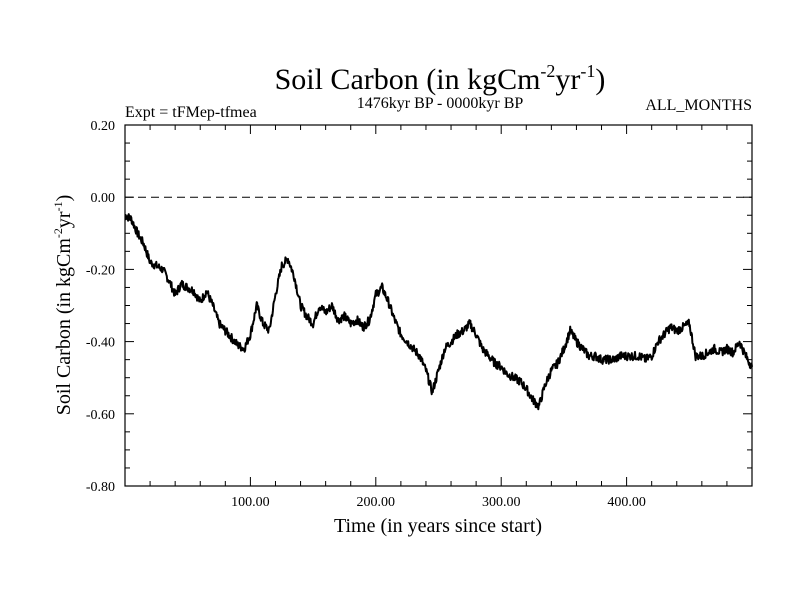 The image size is (800, 600). What do you see at coordinates (100, 487) in the screenshot?
I see `y-tick-label: -0.80` at bounding box center [100, 487].